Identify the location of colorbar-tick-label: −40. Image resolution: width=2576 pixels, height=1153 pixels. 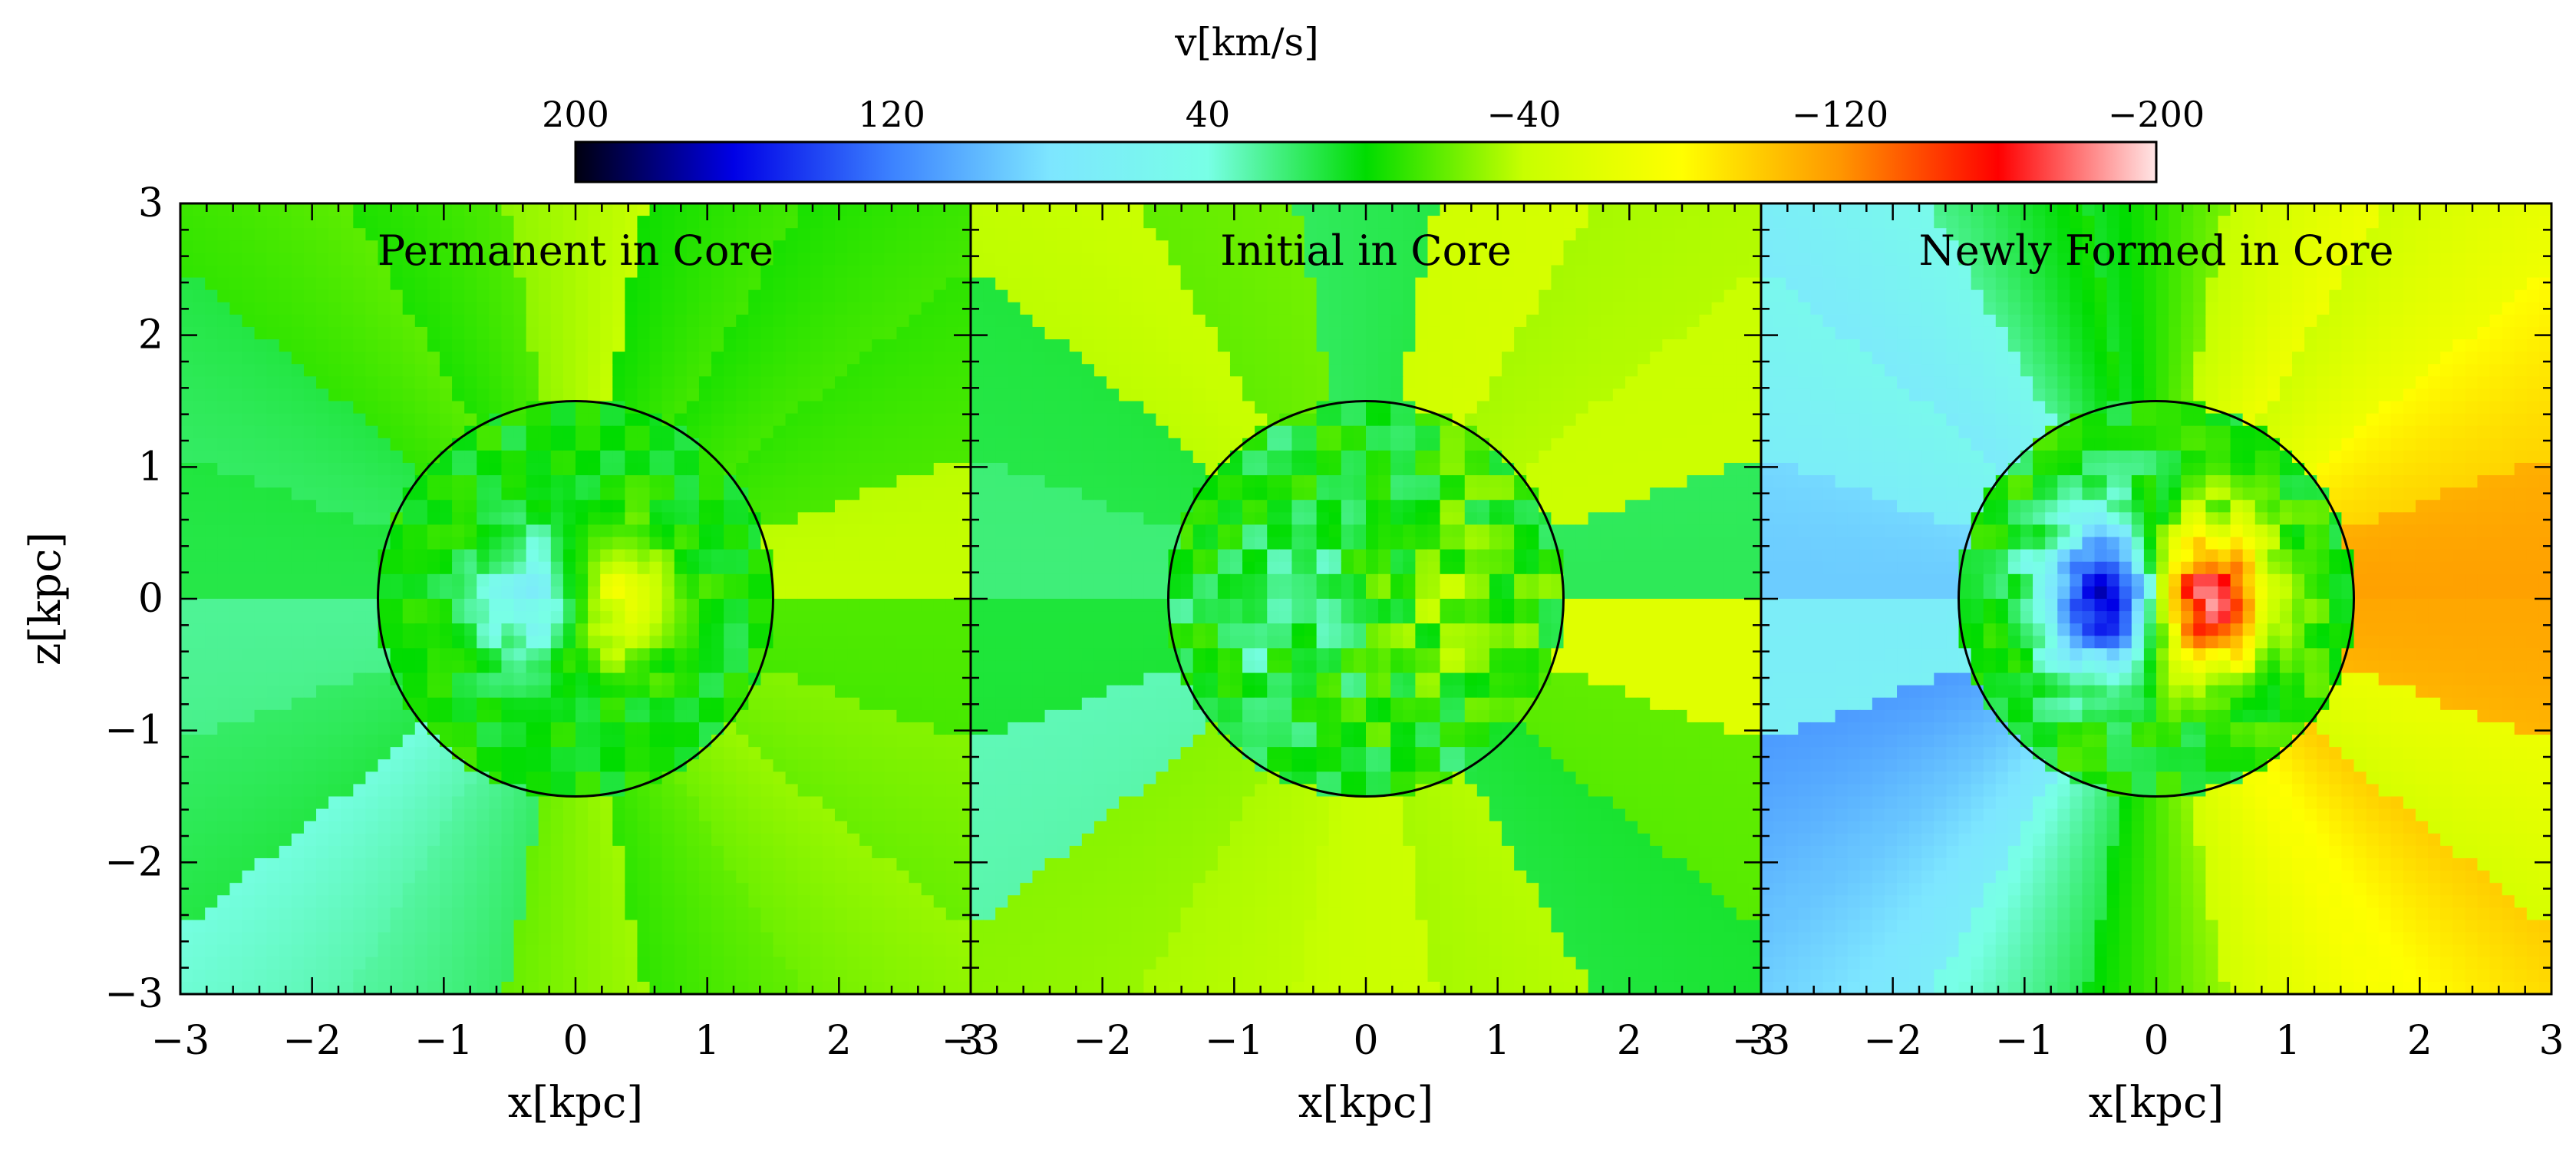
(1523, 115).